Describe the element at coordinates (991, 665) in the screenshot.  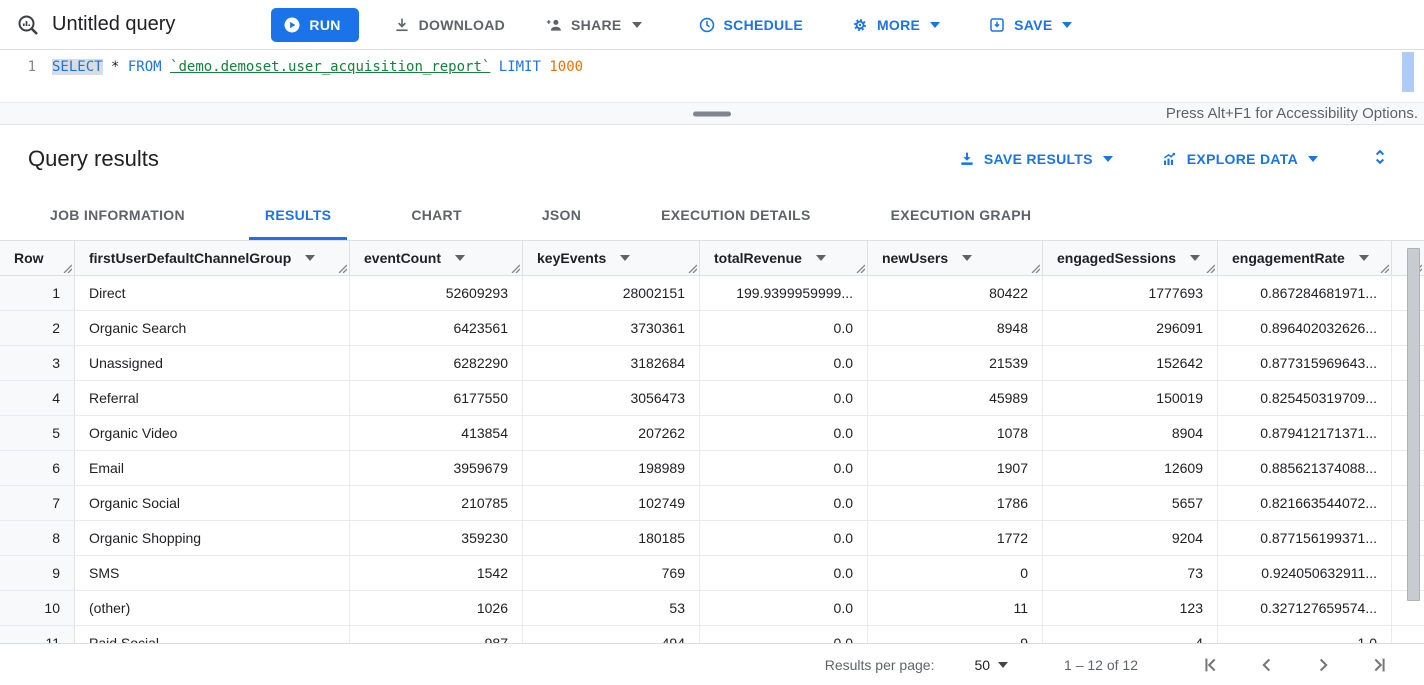
I see `page-size-select: 50` at that location.